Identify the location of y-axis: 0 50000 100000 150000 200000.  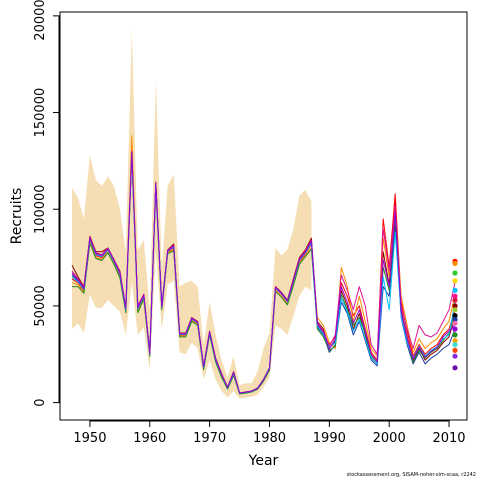
(46, 203).